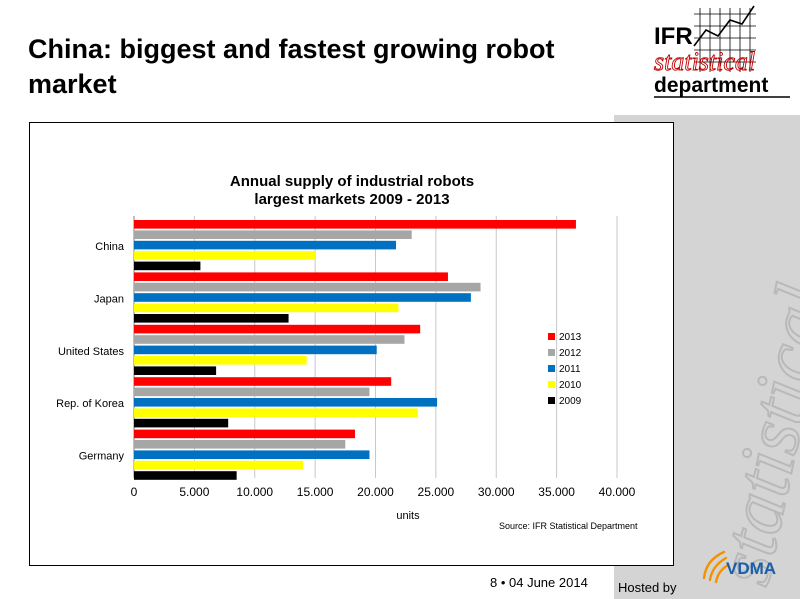  What do you see at coordinates (211, 318) in the screenshot?
I see `bar-japan-2009` at bounding box center [211, 318].